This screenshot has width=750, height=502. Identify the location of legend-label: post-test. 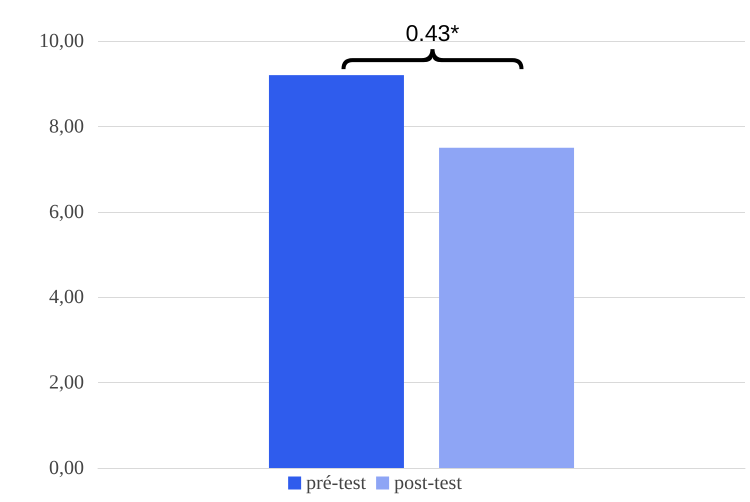
(428, 483).